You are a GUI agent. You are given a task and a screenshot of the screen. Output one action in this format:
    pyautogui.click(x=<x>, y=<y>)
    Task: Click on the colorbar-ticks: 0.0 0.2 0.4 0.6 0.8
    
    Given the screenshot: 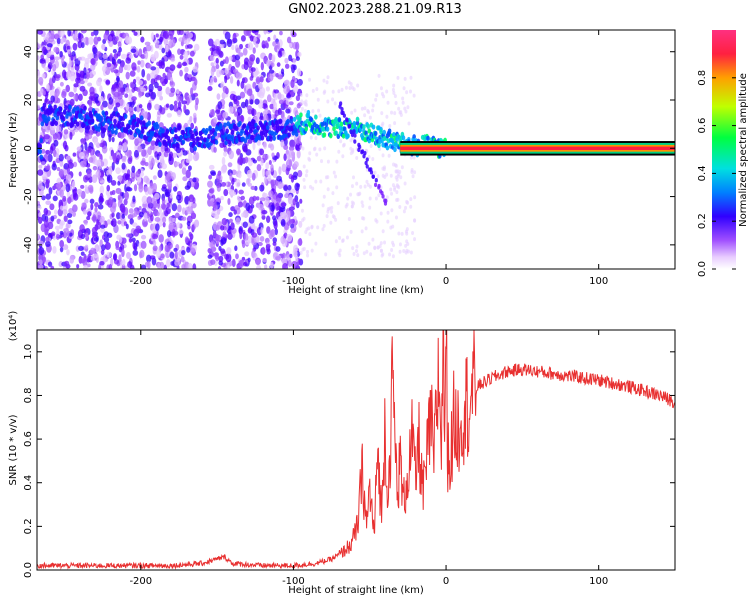 What is the action you would take?
    pyautogui.click(x=716, y=173)
    